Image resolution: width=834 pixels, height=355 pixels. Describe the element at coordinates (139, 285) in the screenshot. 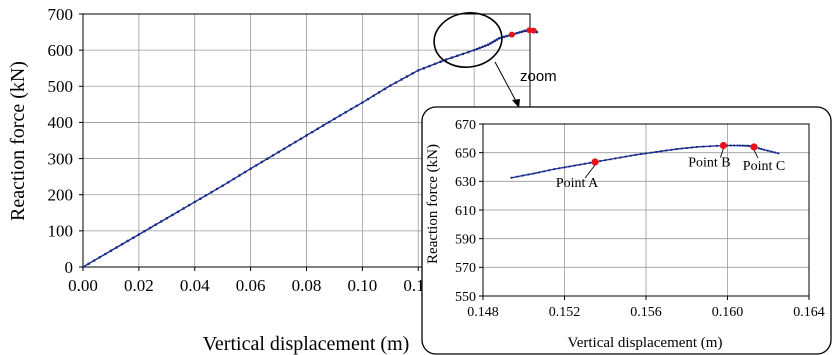

I see `m-x-tick-label: 0.02` at that location.